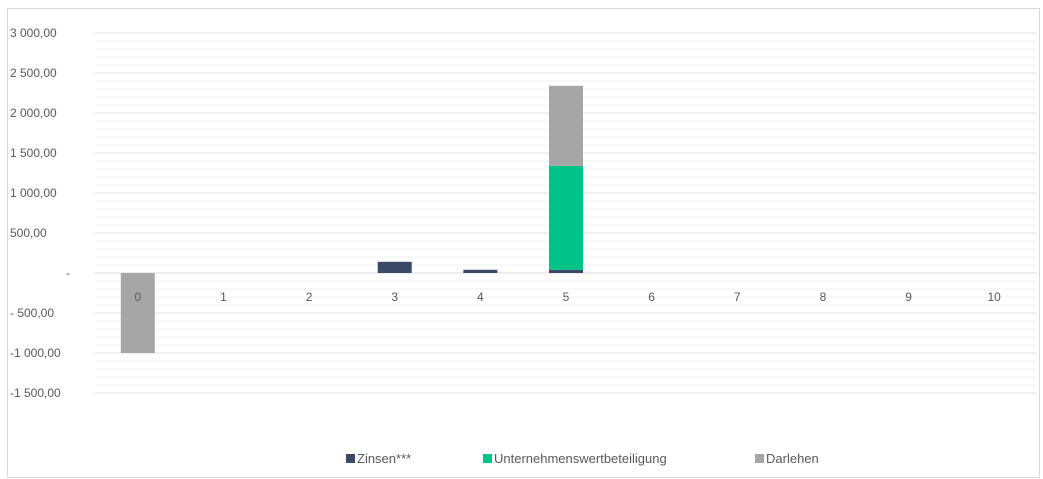 This screenshot has width=1043, height=479. I want to click on legend-label: Zinsen***, so click(384, 458).